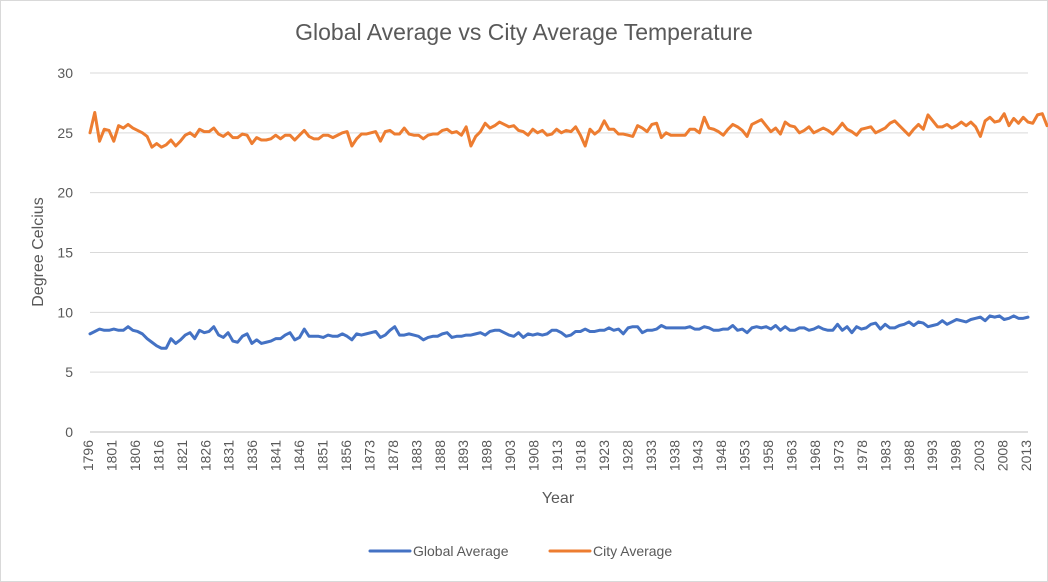 The width and height of the screenshot is (1048, 582). What do you see at coordinates (932, 455) in the screenshot?
I see `x-tick-label: 1993` at bounding box center [932, 455].